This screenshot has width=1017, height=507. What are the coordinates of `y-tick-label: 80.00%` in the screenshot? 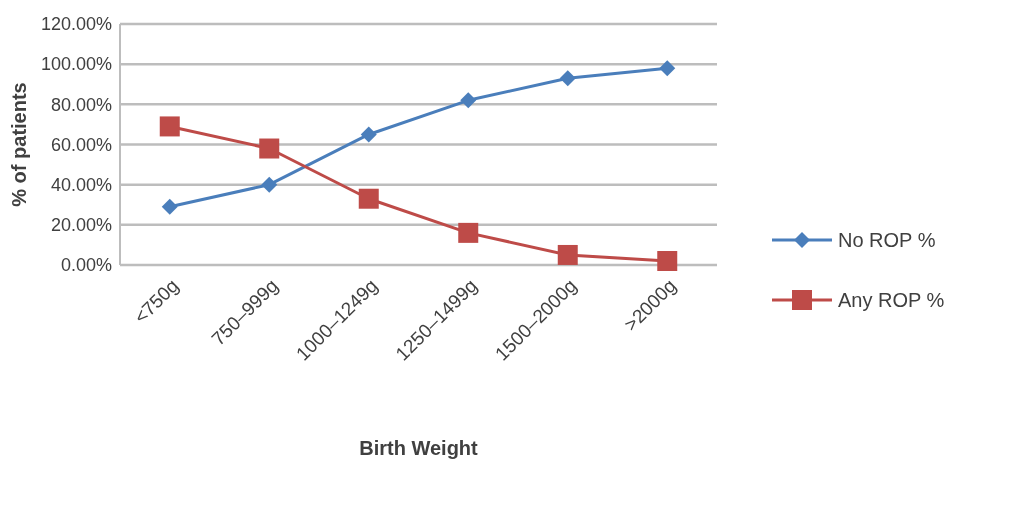 It's located at (81, 104).